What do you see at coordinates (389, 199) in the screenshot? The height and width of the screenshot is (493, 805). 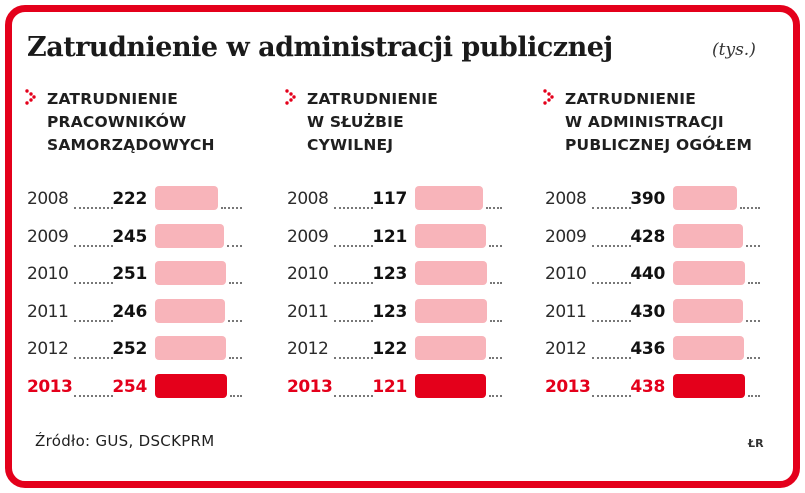 I see `value-label: 117` at bounding box center [389, 199].